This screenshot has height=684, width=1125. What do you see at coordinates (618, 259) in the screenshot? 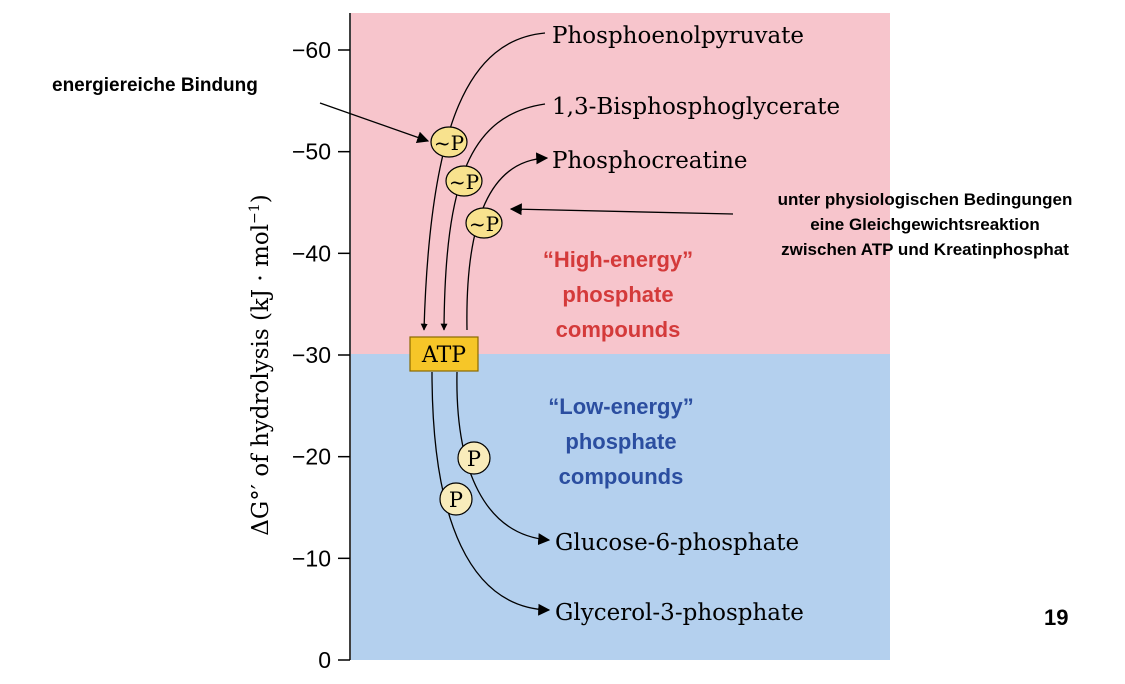
I see `high-energy-label-line1: “High-energy”` at bounding box center [618, 259].